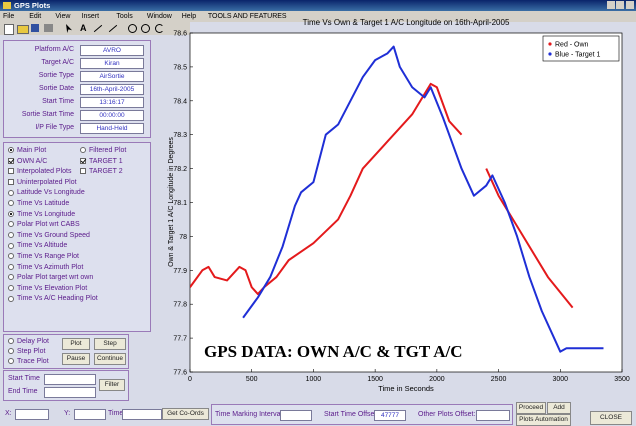 This screenshot has height=426, width=636. What do you see at coordinates (44, 224) in the screenshot?
I see `option-radio: Polar Plot wrt CABS` at bounding box center [44, 224].